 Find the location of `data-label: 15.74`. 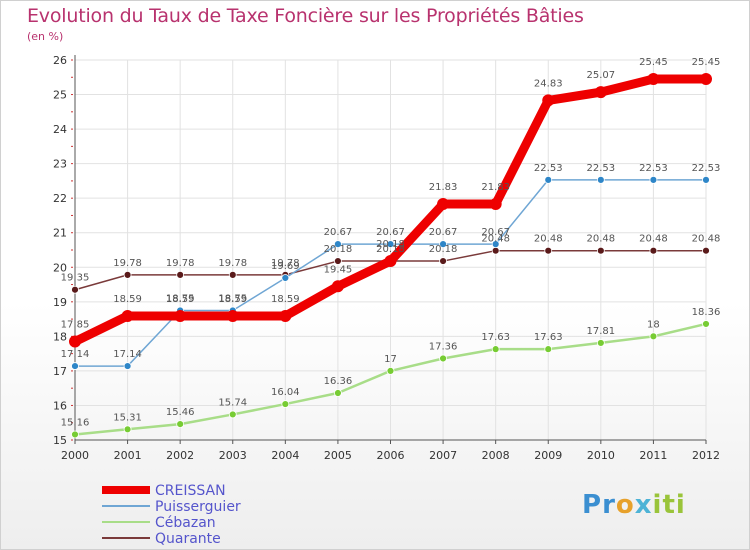

data-label: 15.74 is located at coordinates (232, 402).